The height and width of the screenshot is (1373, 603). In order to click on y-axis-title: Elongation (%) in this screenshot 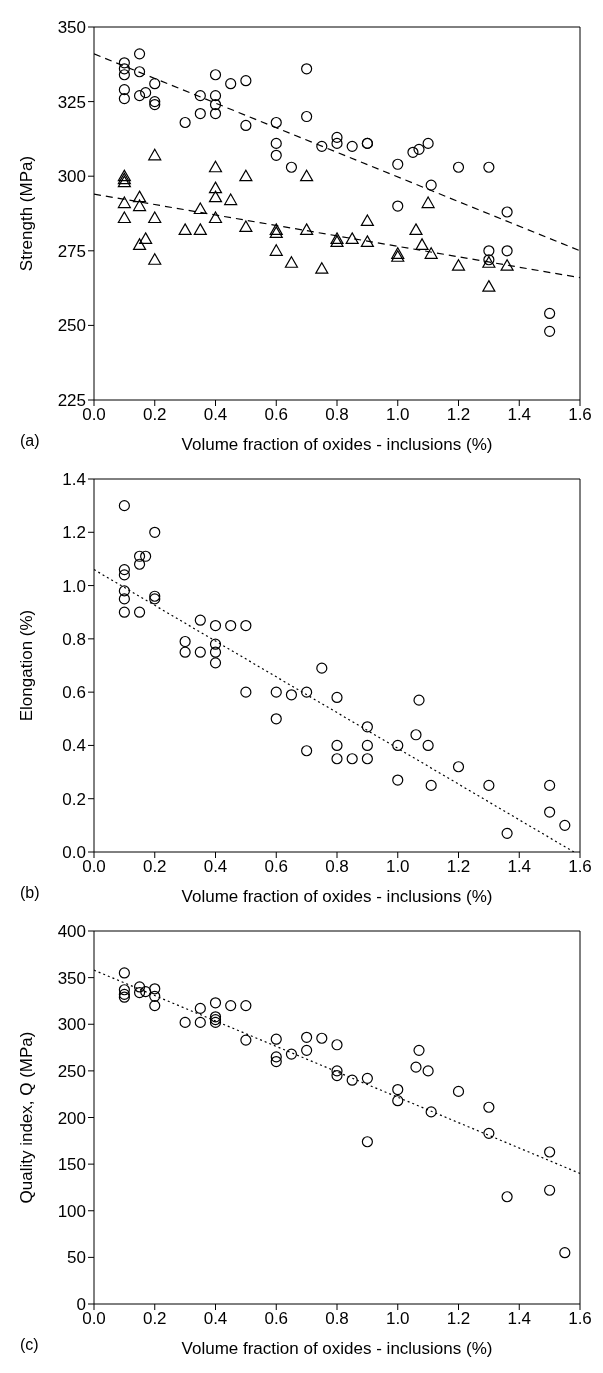, I will do `click(27, 665)`.